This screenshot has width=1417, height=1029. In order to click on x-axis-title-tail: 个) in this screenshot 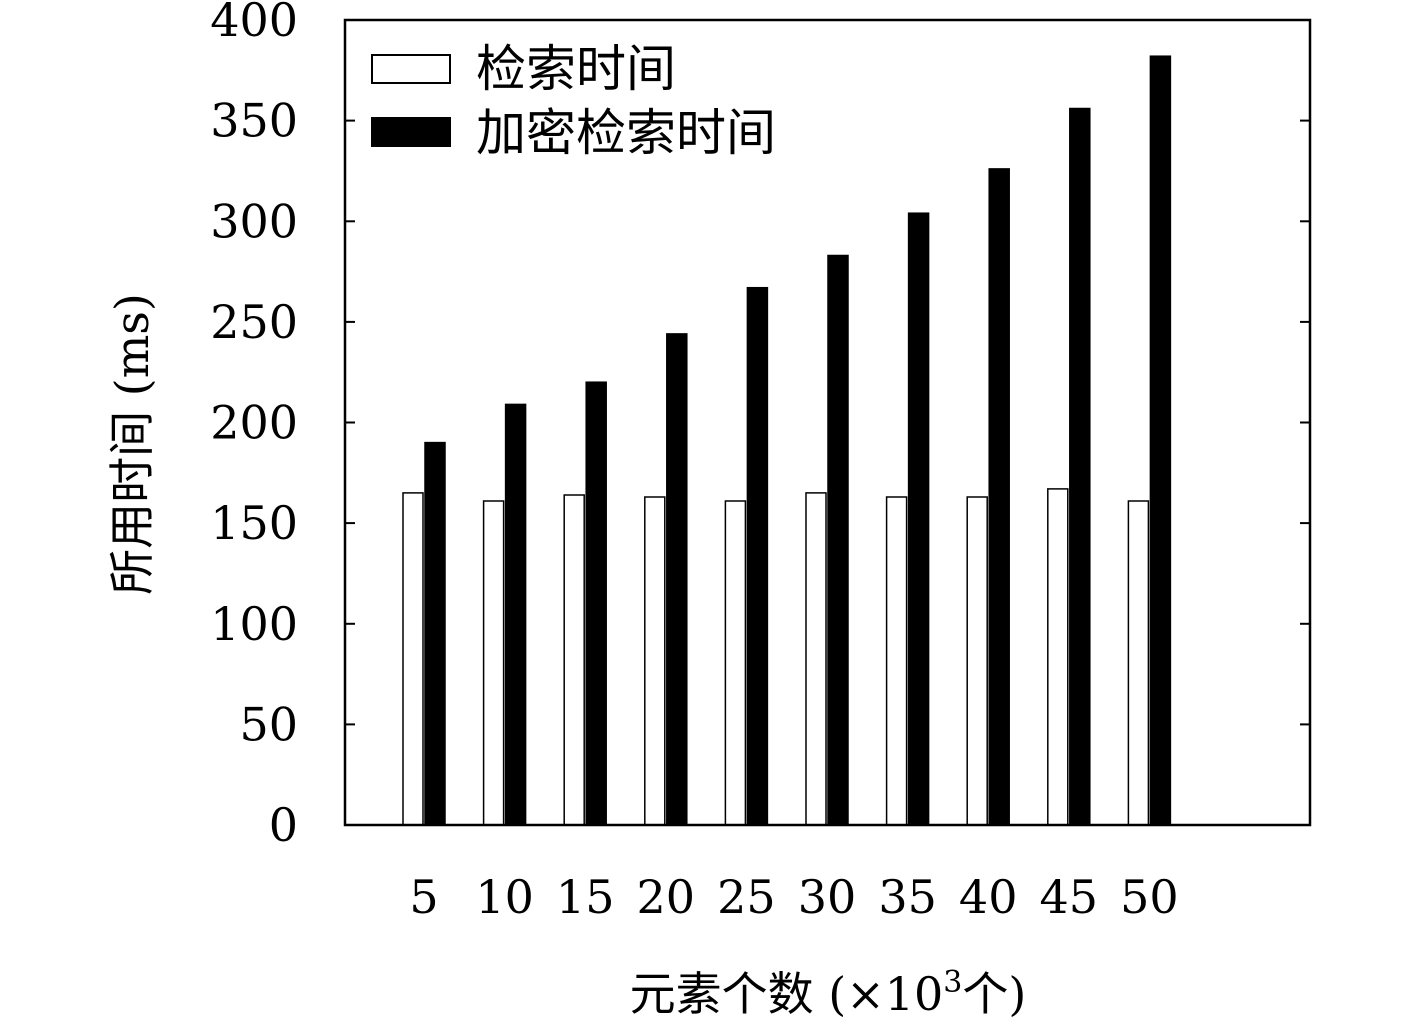, I will do `click(994, 994)`.